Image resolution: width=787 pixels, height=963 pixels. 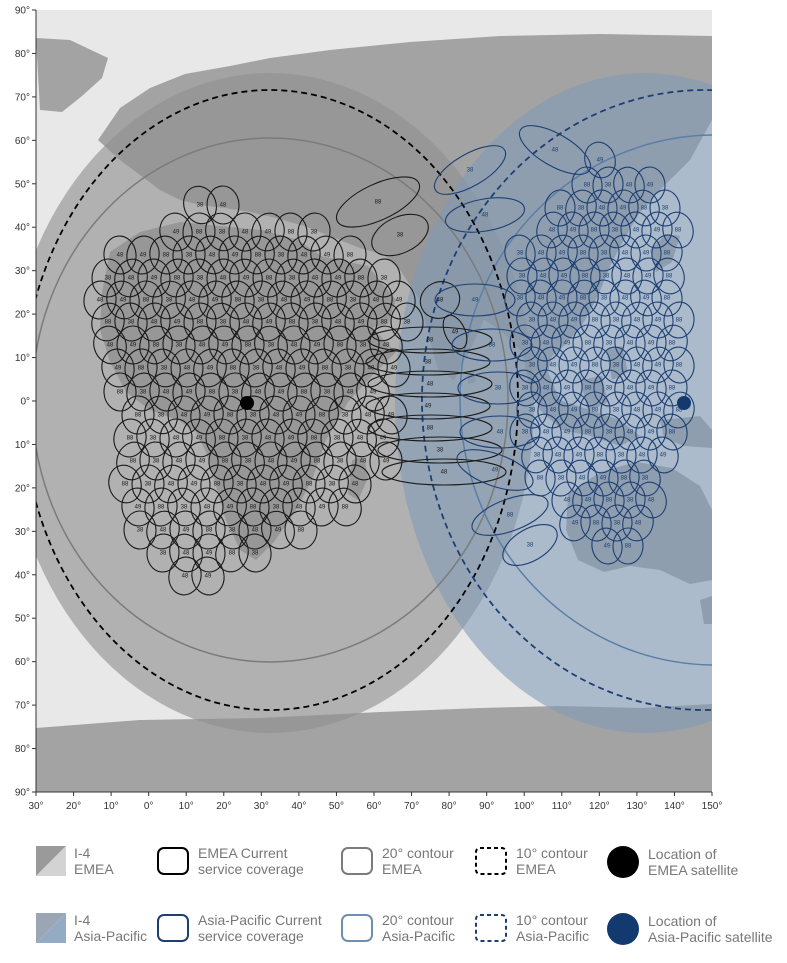 What do you see at coordinates (22, 141) in the screenshot?
I see `y-axis-tick-label: 60°` at bounding box center [22, 141].